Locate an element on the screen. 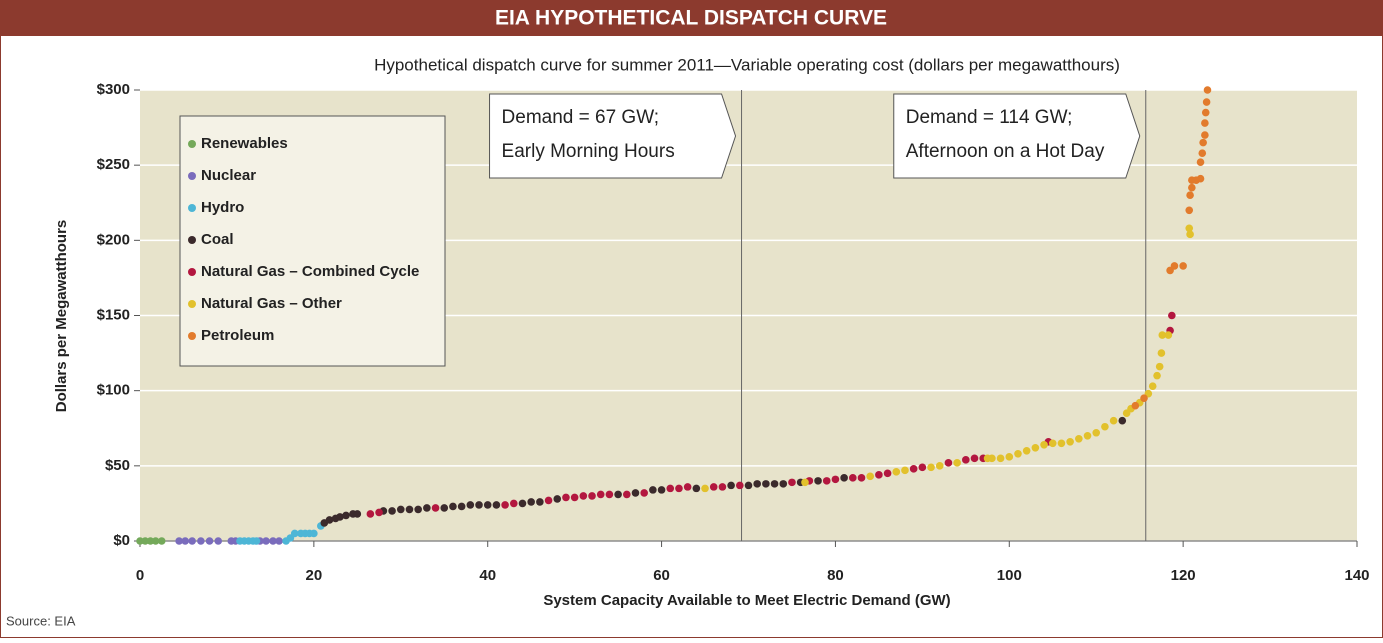 The width and height of the screenshot is (1383, 643). legend-label: Petroleum is located at coordinates (237, 335).